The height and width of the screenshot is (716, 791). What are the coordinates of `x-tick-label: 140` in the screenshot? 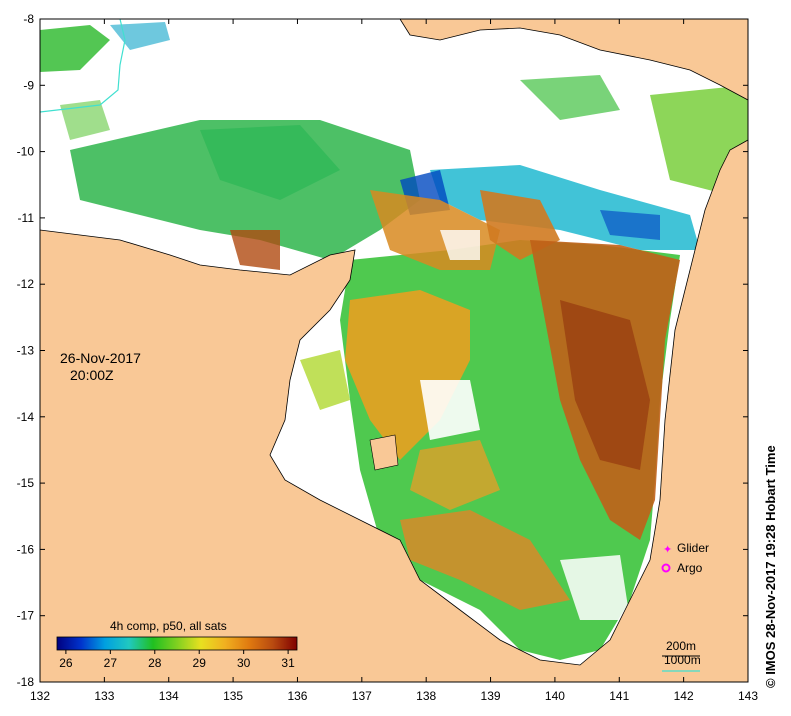 It's located at (555, 696).